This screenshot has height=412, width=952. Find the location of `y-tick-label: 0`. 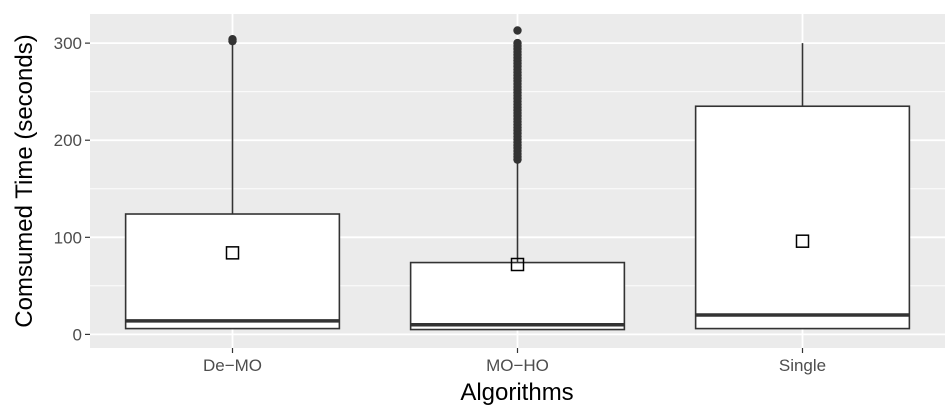

y-tick-label: 0 is located at coordinates (77, 334).